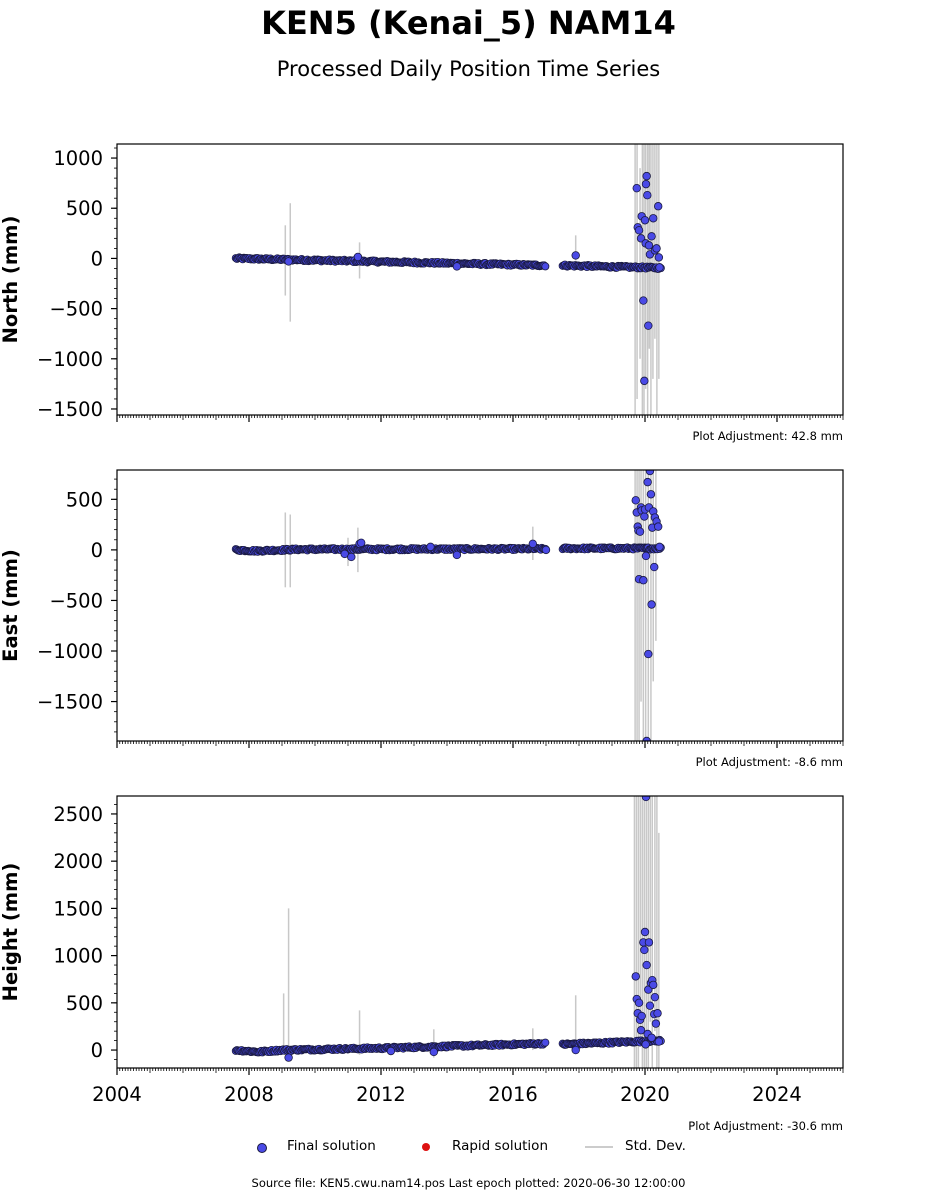  What do you see at coordinates (262, 1148) in the screenshot?
I see `final-solution-marker-icon` at bounding box center [262, 1148].